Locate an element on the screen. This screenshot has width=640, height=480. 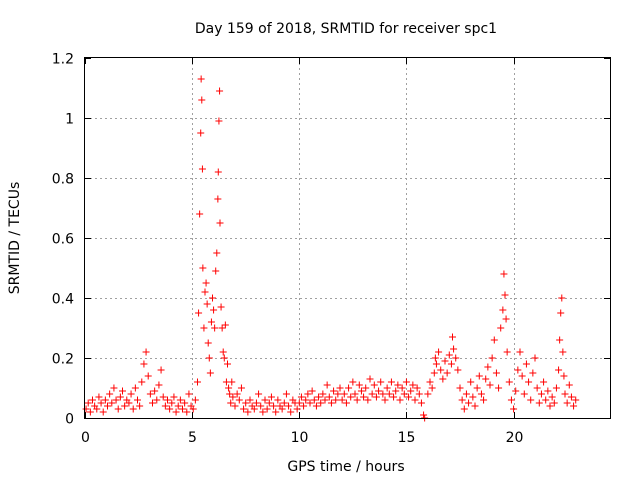
x-tick-label: 5 is located at coordinates (192, 438).